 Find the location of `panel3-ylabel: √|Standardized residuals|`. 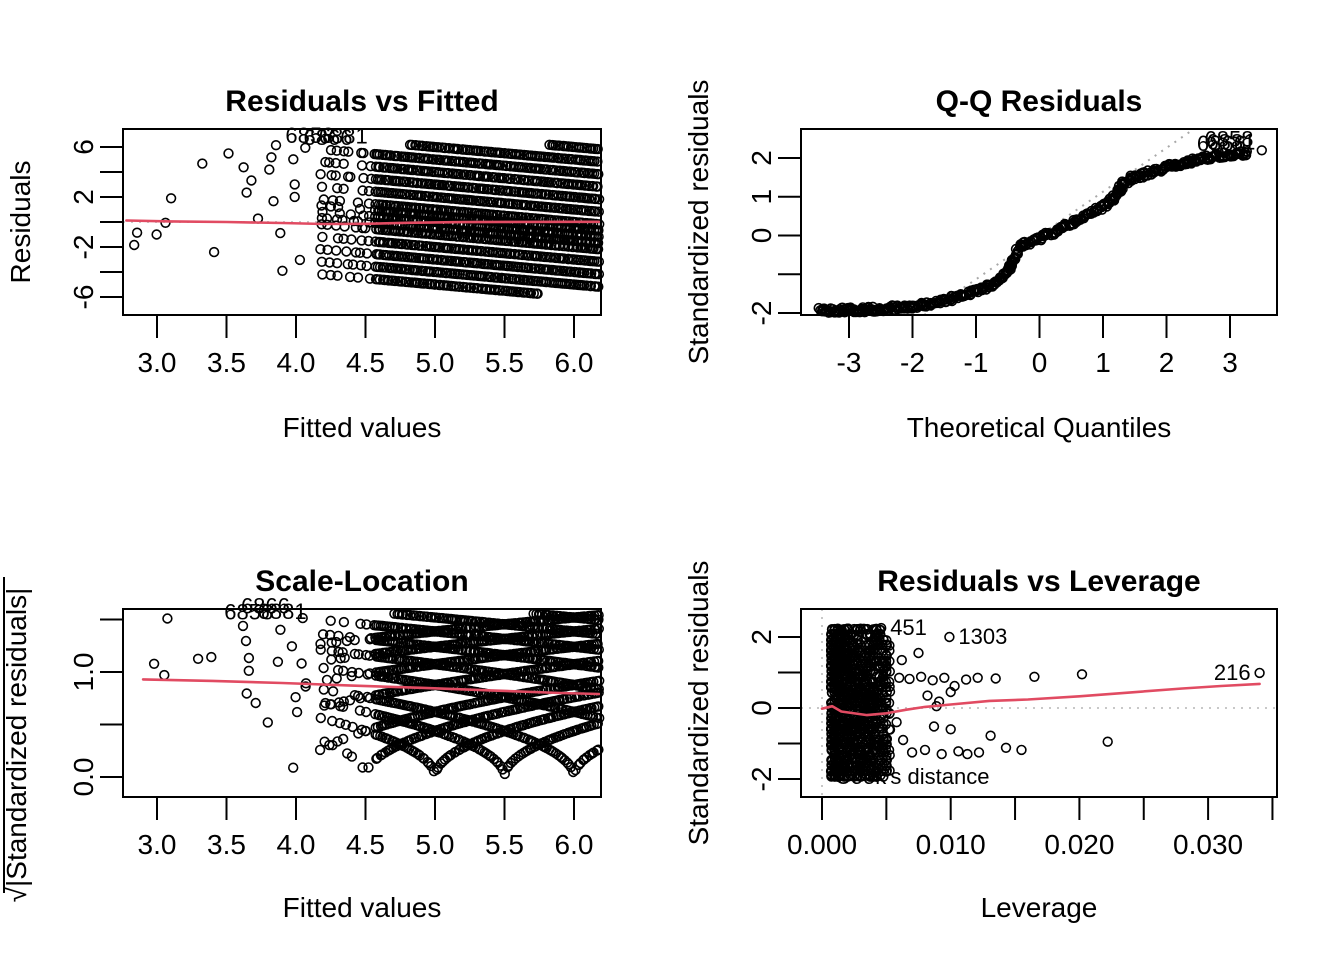

panel3-ylabel: √|Standardized residuals| is located at coordinates (16, 739).